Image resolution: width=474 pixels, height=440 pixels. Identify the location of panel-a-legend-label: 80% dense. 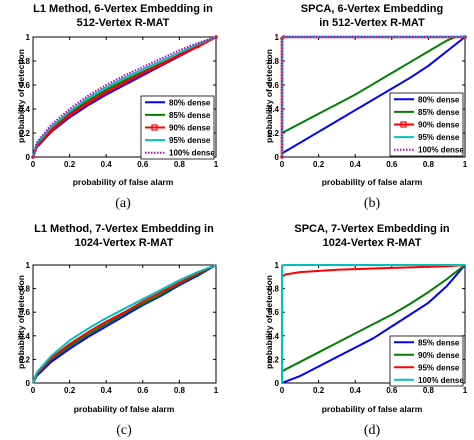
(190, 102).